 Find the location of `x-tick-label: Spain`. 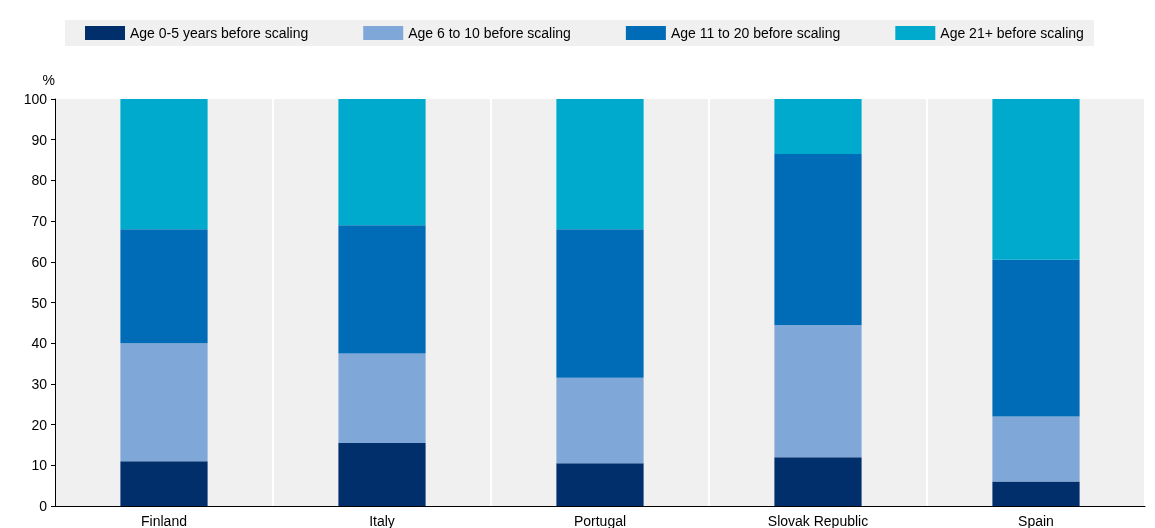

x-tick-label: Spain is located at coordinates (1036, 520).